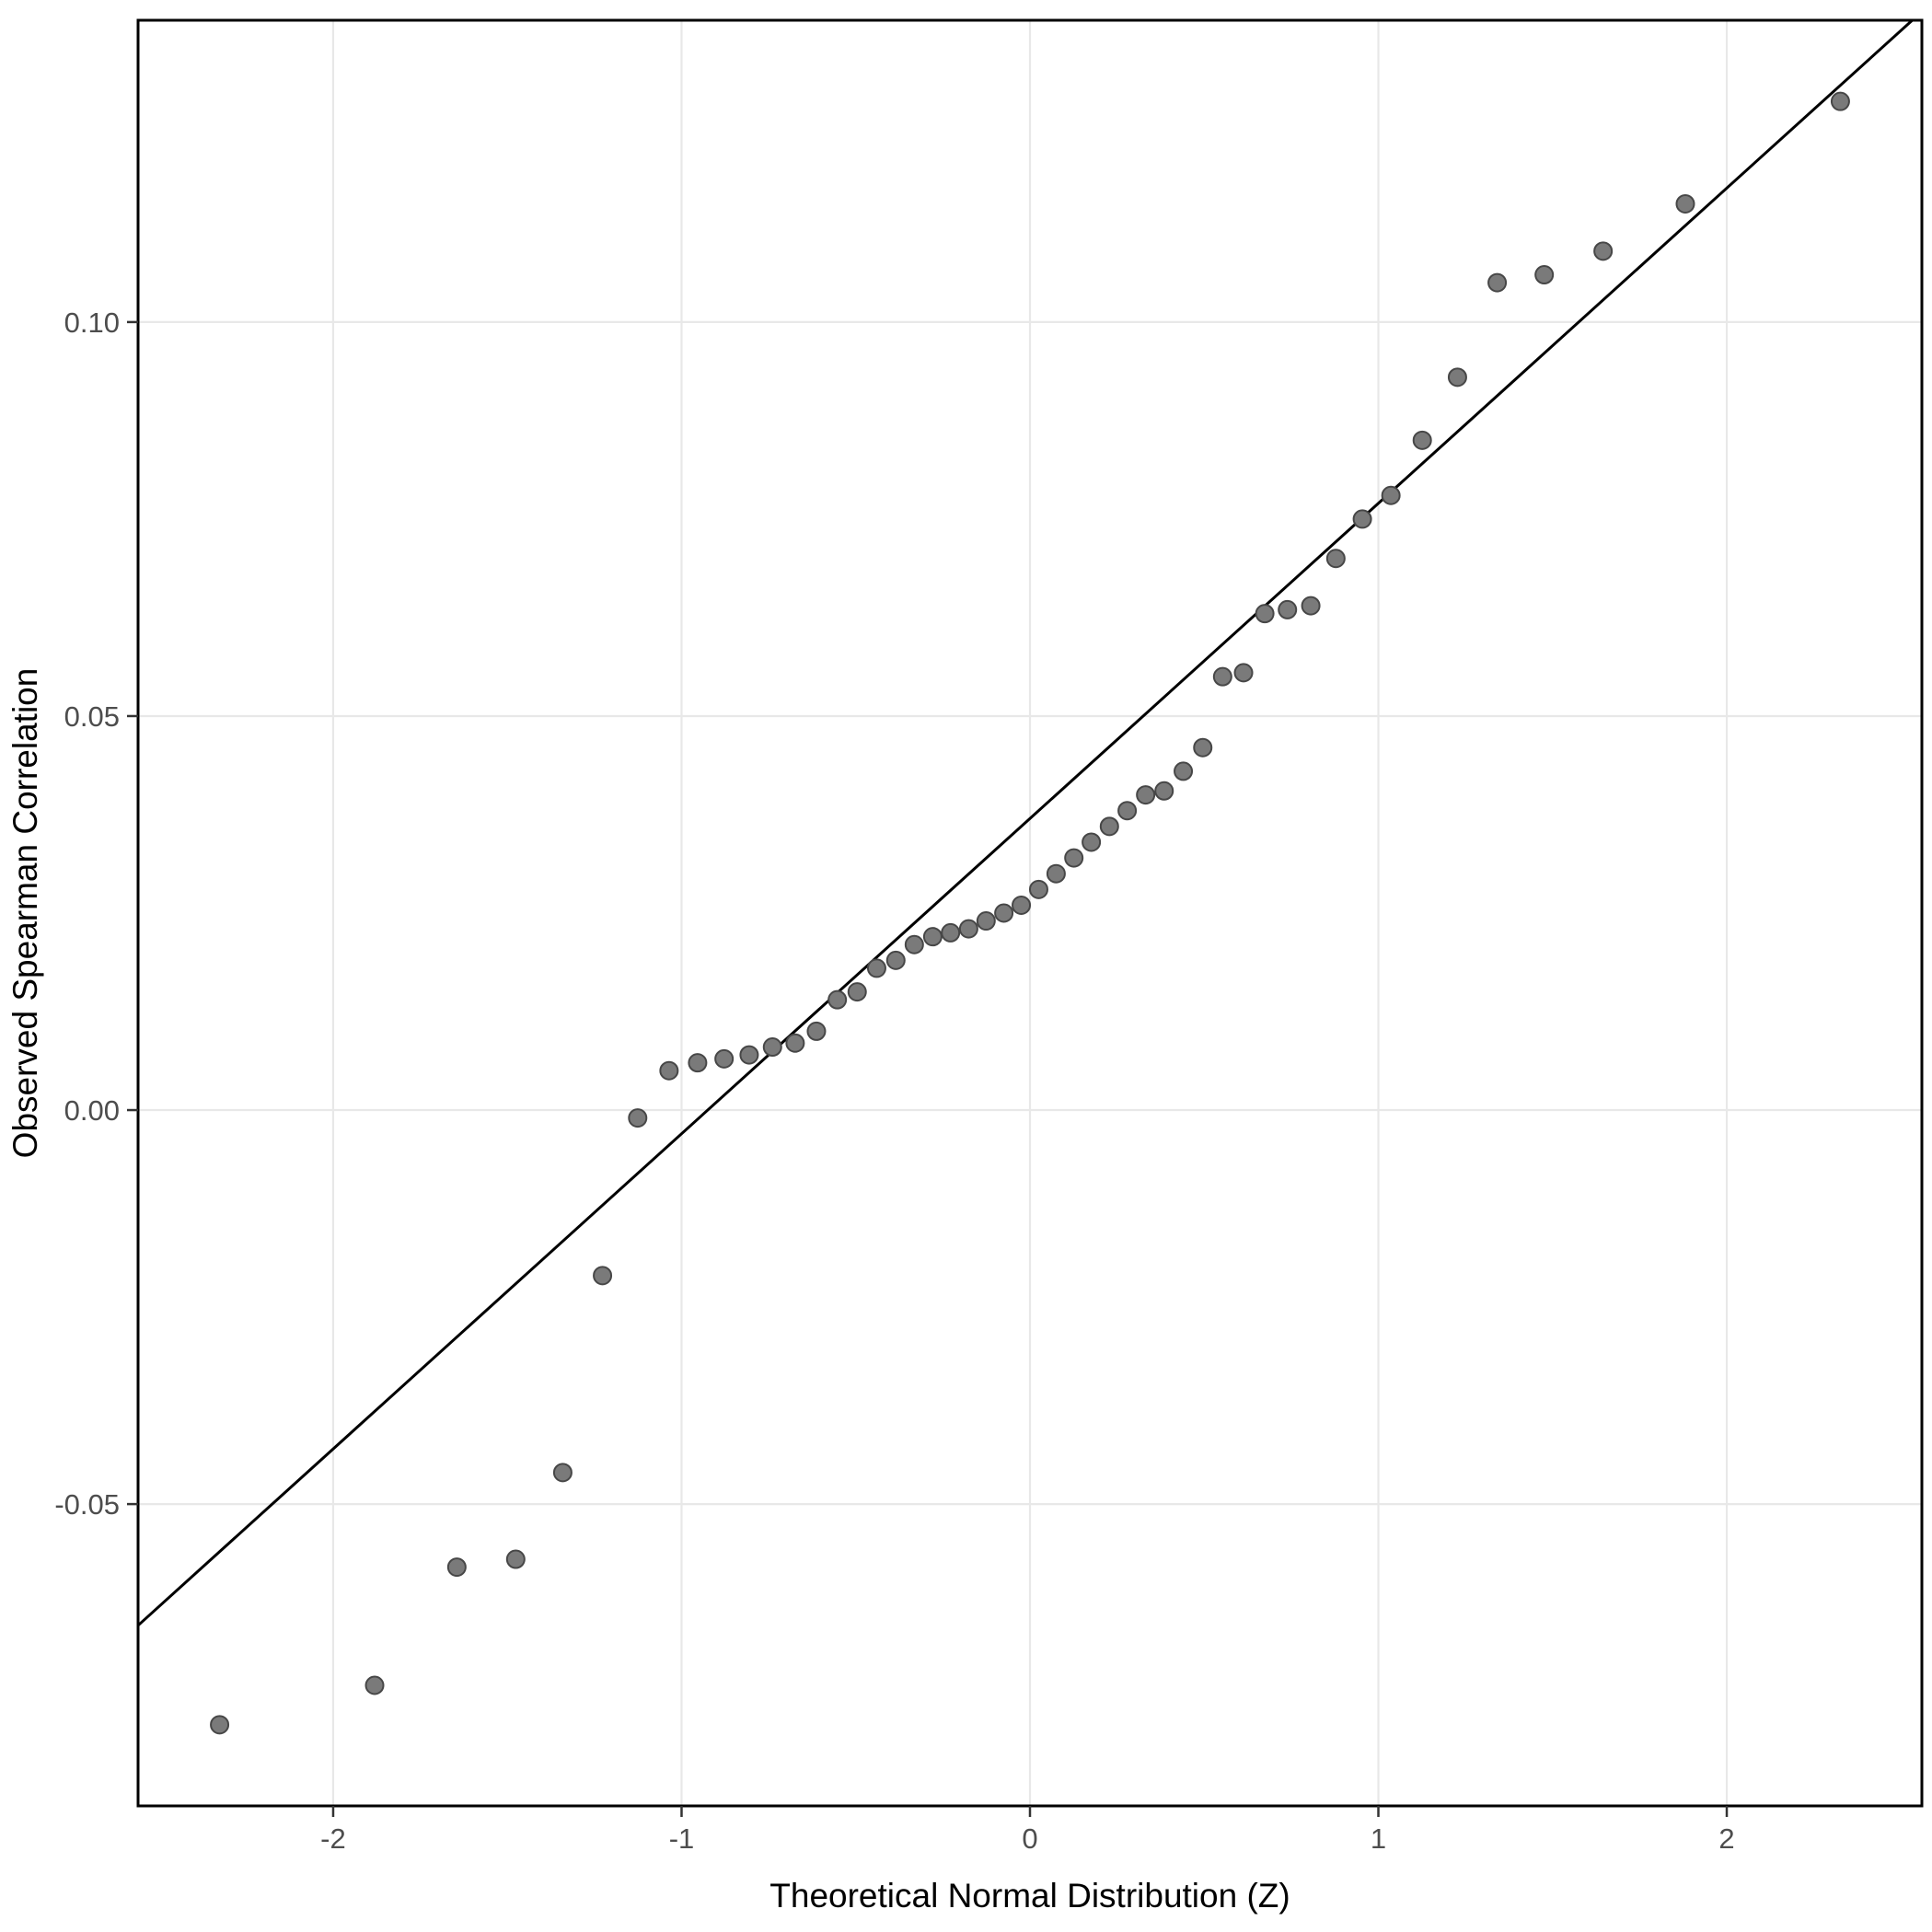  What do you see at coordinates (1726, 1839) in the screenshot?
I see `x-tick-label: 2` at bounding box center [1726, 1839].